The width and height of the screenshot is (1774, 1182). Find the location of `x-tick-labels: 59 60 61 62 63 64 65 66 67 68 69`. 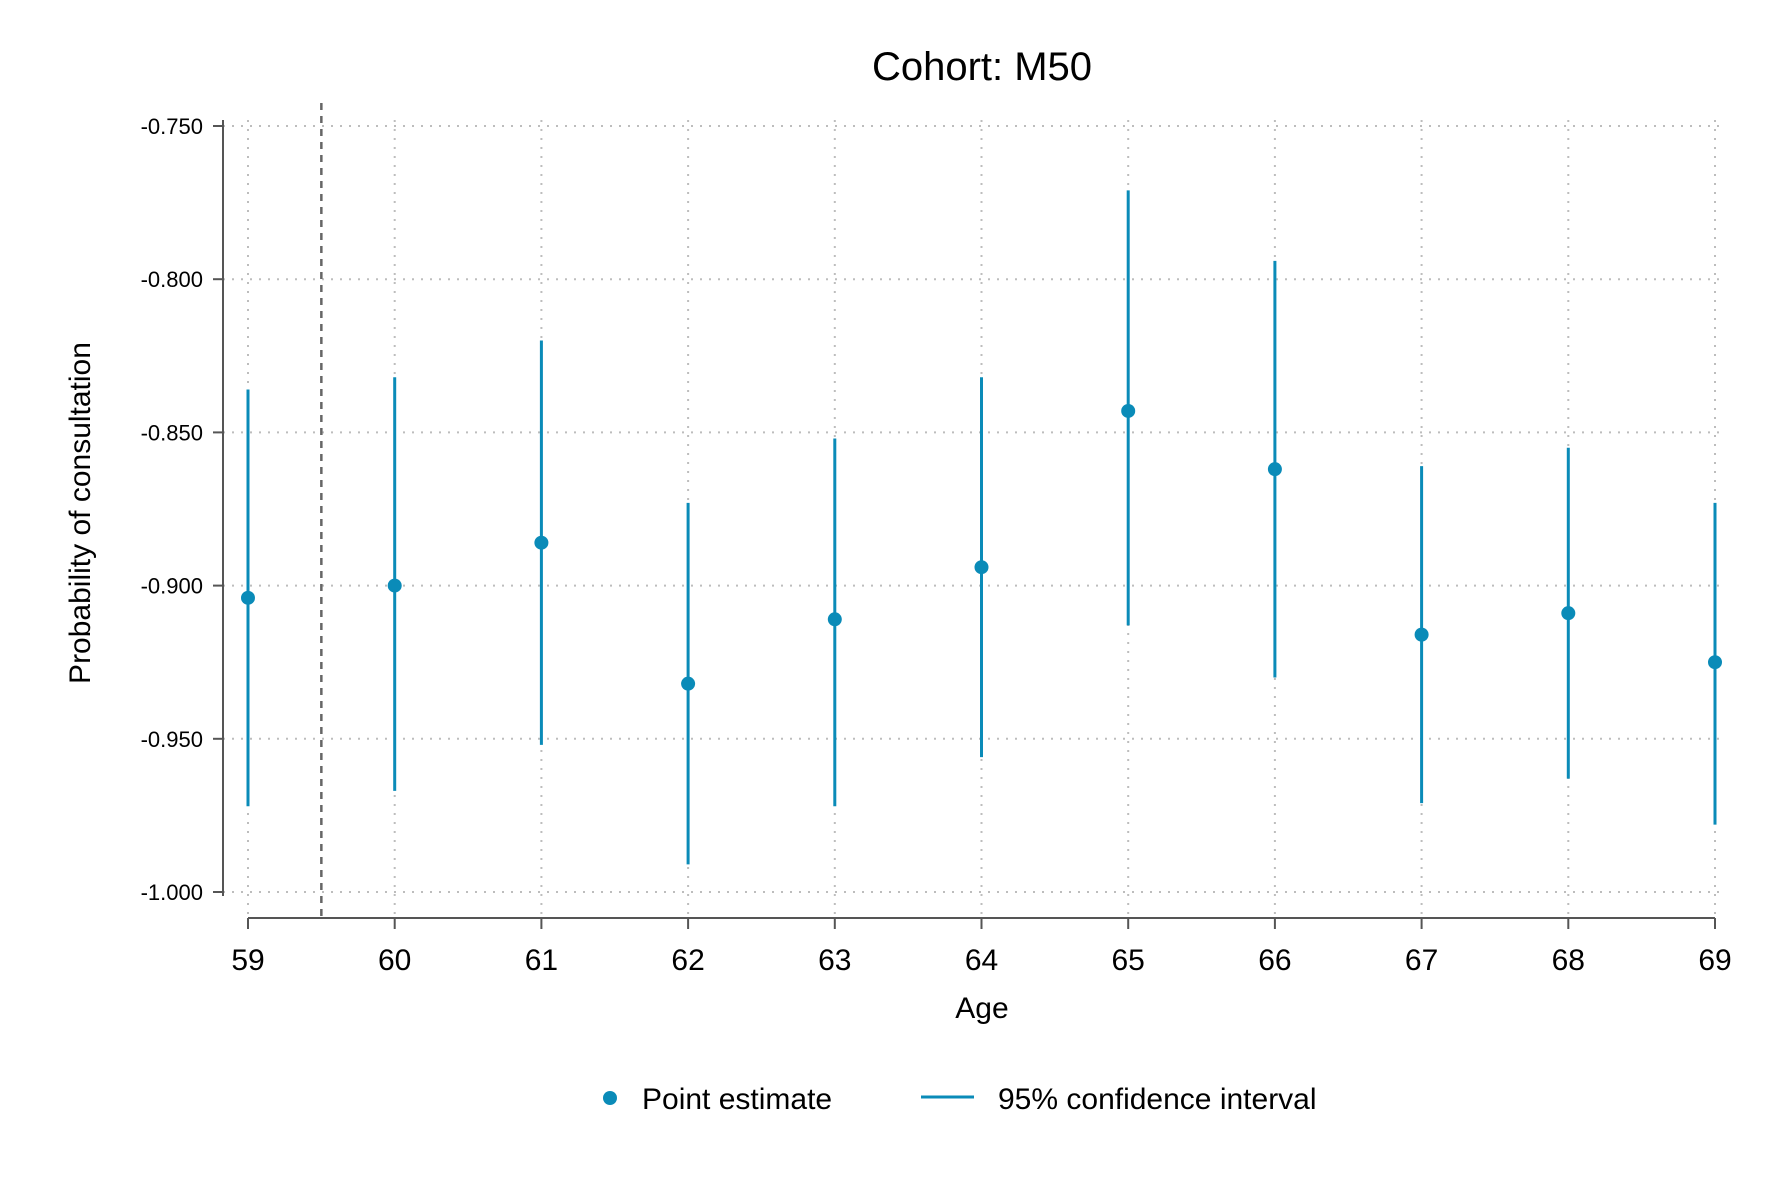

x-tick-labels: 59 60 61 62 63 64 65 66 67 68 69 is located at coordinates (981, 960).